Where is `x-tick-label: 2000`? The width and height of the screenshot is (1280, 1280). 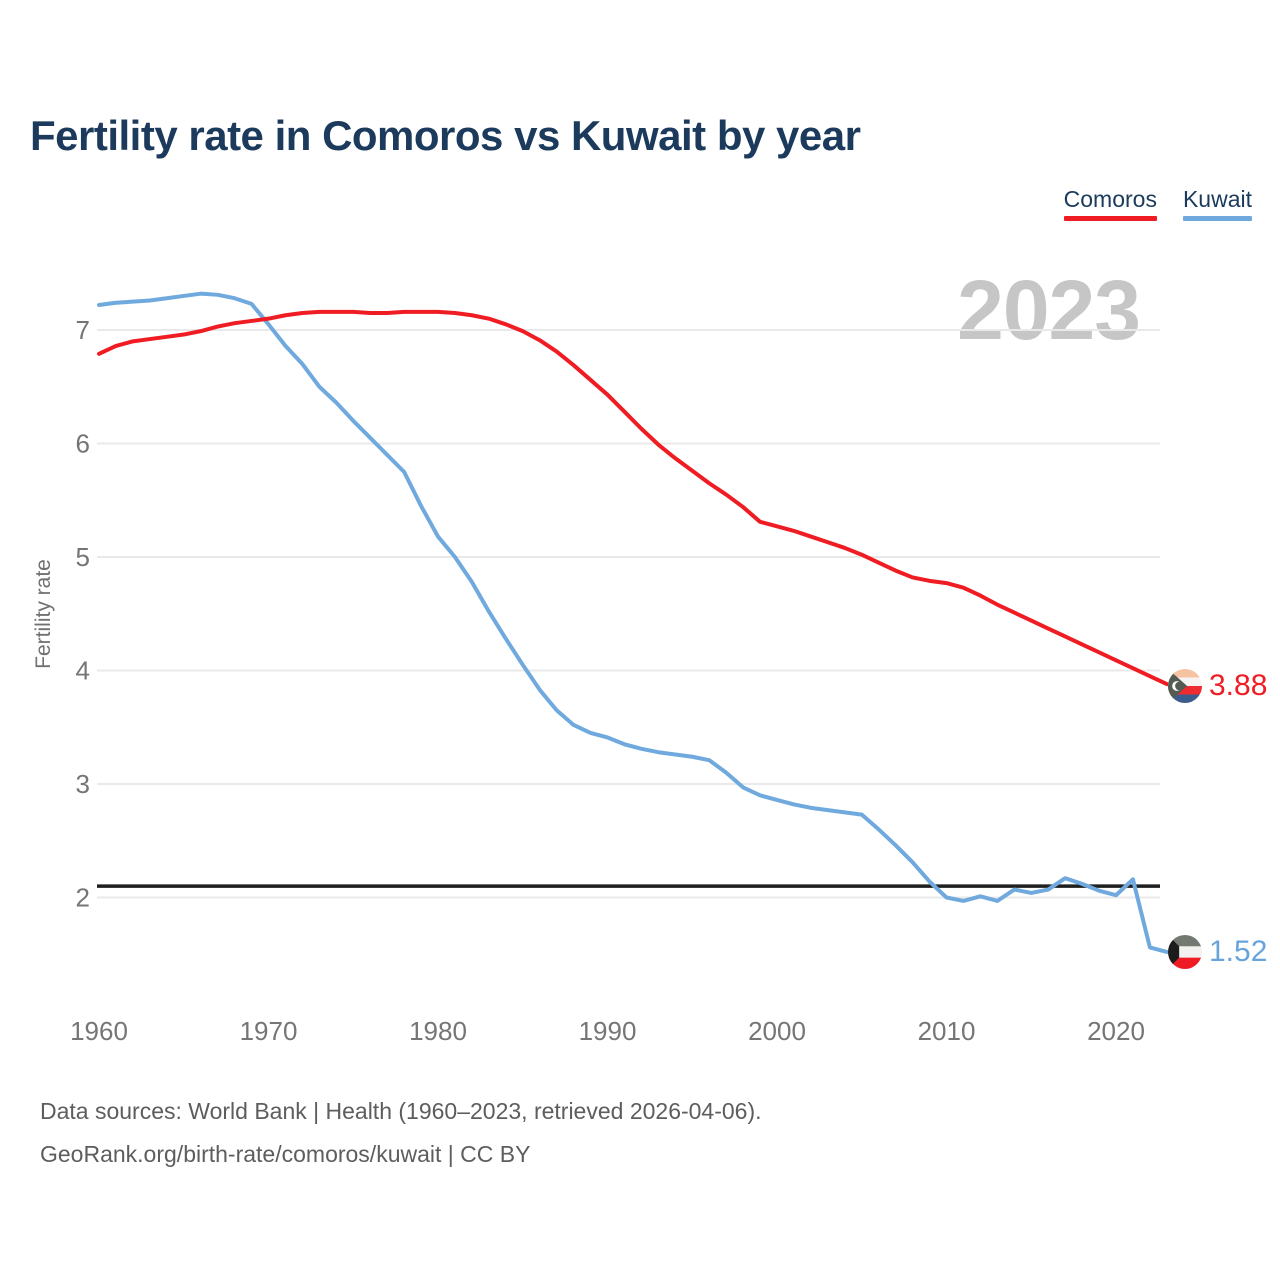 x-tick-label: 2000 is located at coordinates (777, 1031).